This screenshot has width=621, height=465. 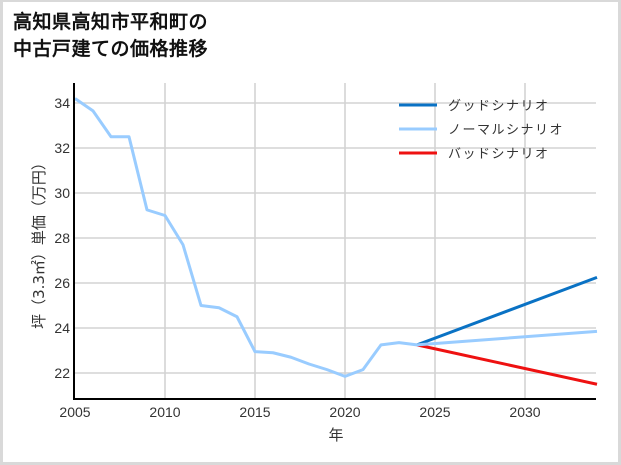 I want to click on x-tick-label: 2010, so click(x=164, y=412).